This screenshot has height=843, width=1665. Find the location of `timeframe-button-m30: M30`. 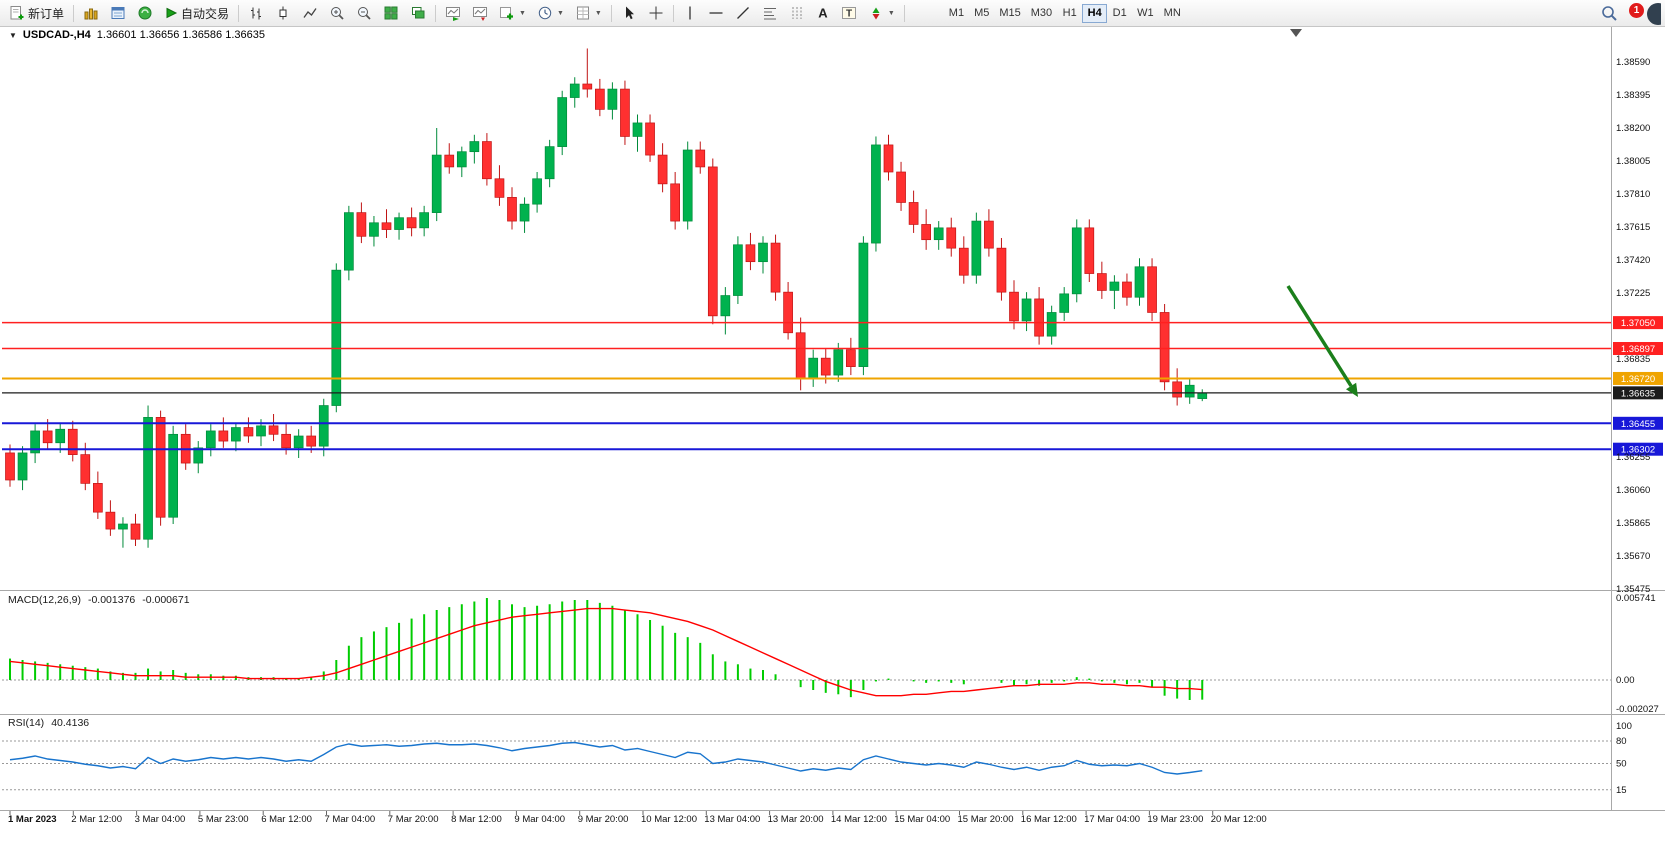

timeframe-button-m30: M30 is located at coordinates (1041, 13).